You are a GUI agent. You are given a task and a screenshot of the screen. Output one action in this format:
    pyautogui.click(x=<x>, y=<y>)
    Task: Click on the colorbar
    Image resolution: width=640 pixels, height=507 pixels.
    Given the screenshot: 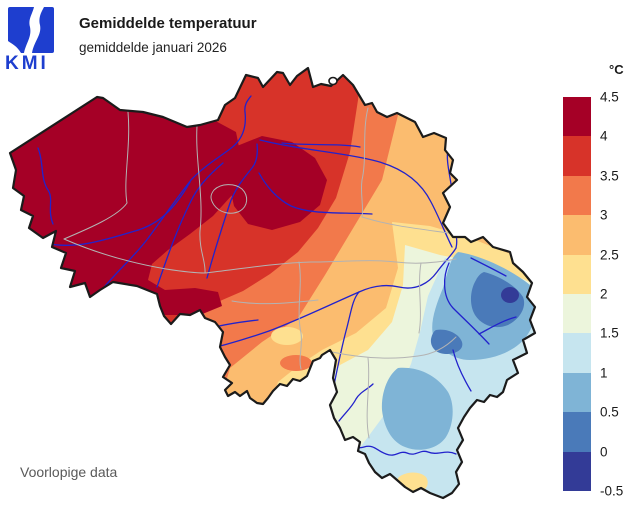 What is the action you would take?
    pyautogui.click(x=577, y=294)
    